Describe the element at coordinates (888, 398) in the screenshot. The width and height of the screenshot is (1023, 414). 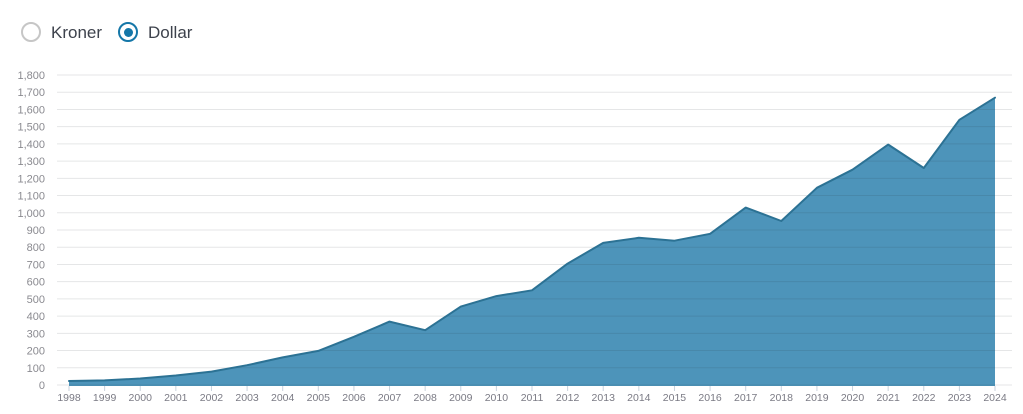
I see `x-tick-label: 2021` at that location.